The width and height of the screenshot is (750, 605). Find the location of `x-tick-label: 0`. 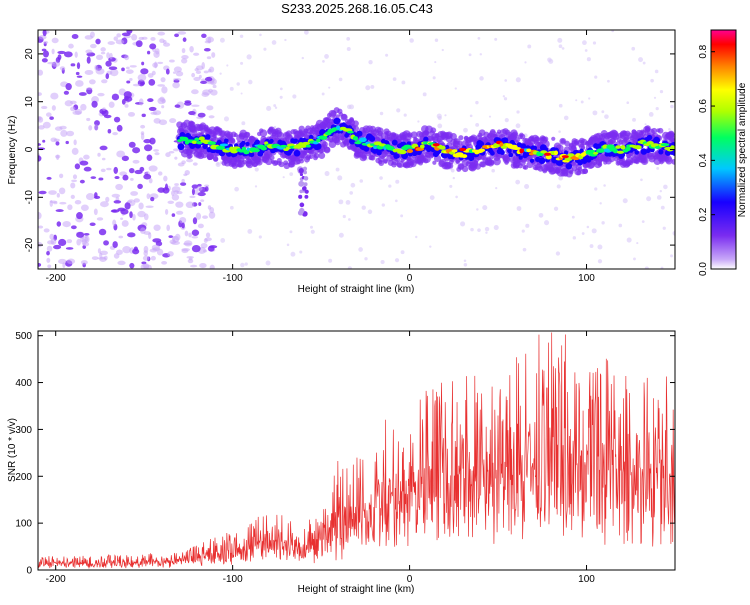

x-tick-label: 0 is located at coordinates (410, 579).